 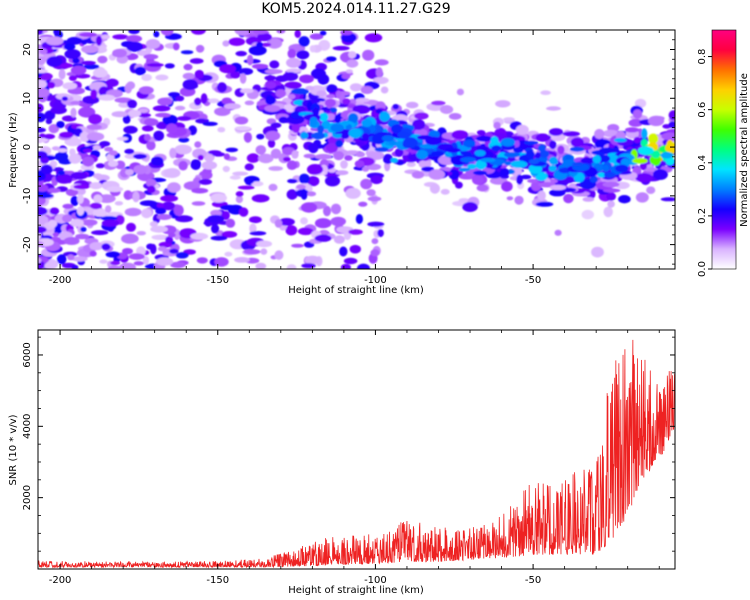 I want to click on colorbar-gradient, so click(x=724, y=149).